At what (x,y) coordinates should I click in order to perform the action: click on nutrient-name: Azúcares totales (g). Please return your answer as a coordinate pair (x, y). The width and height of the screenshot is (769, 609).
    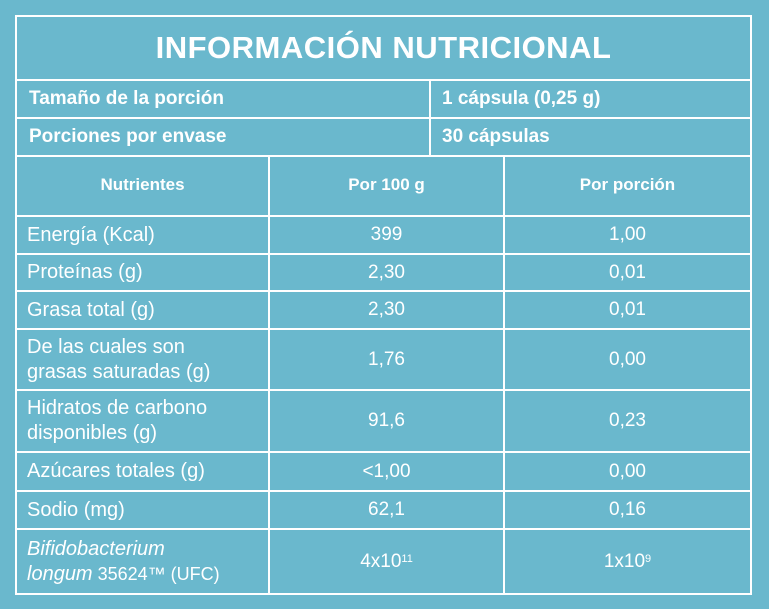
    Looking at the image, I should click on (116, 471).